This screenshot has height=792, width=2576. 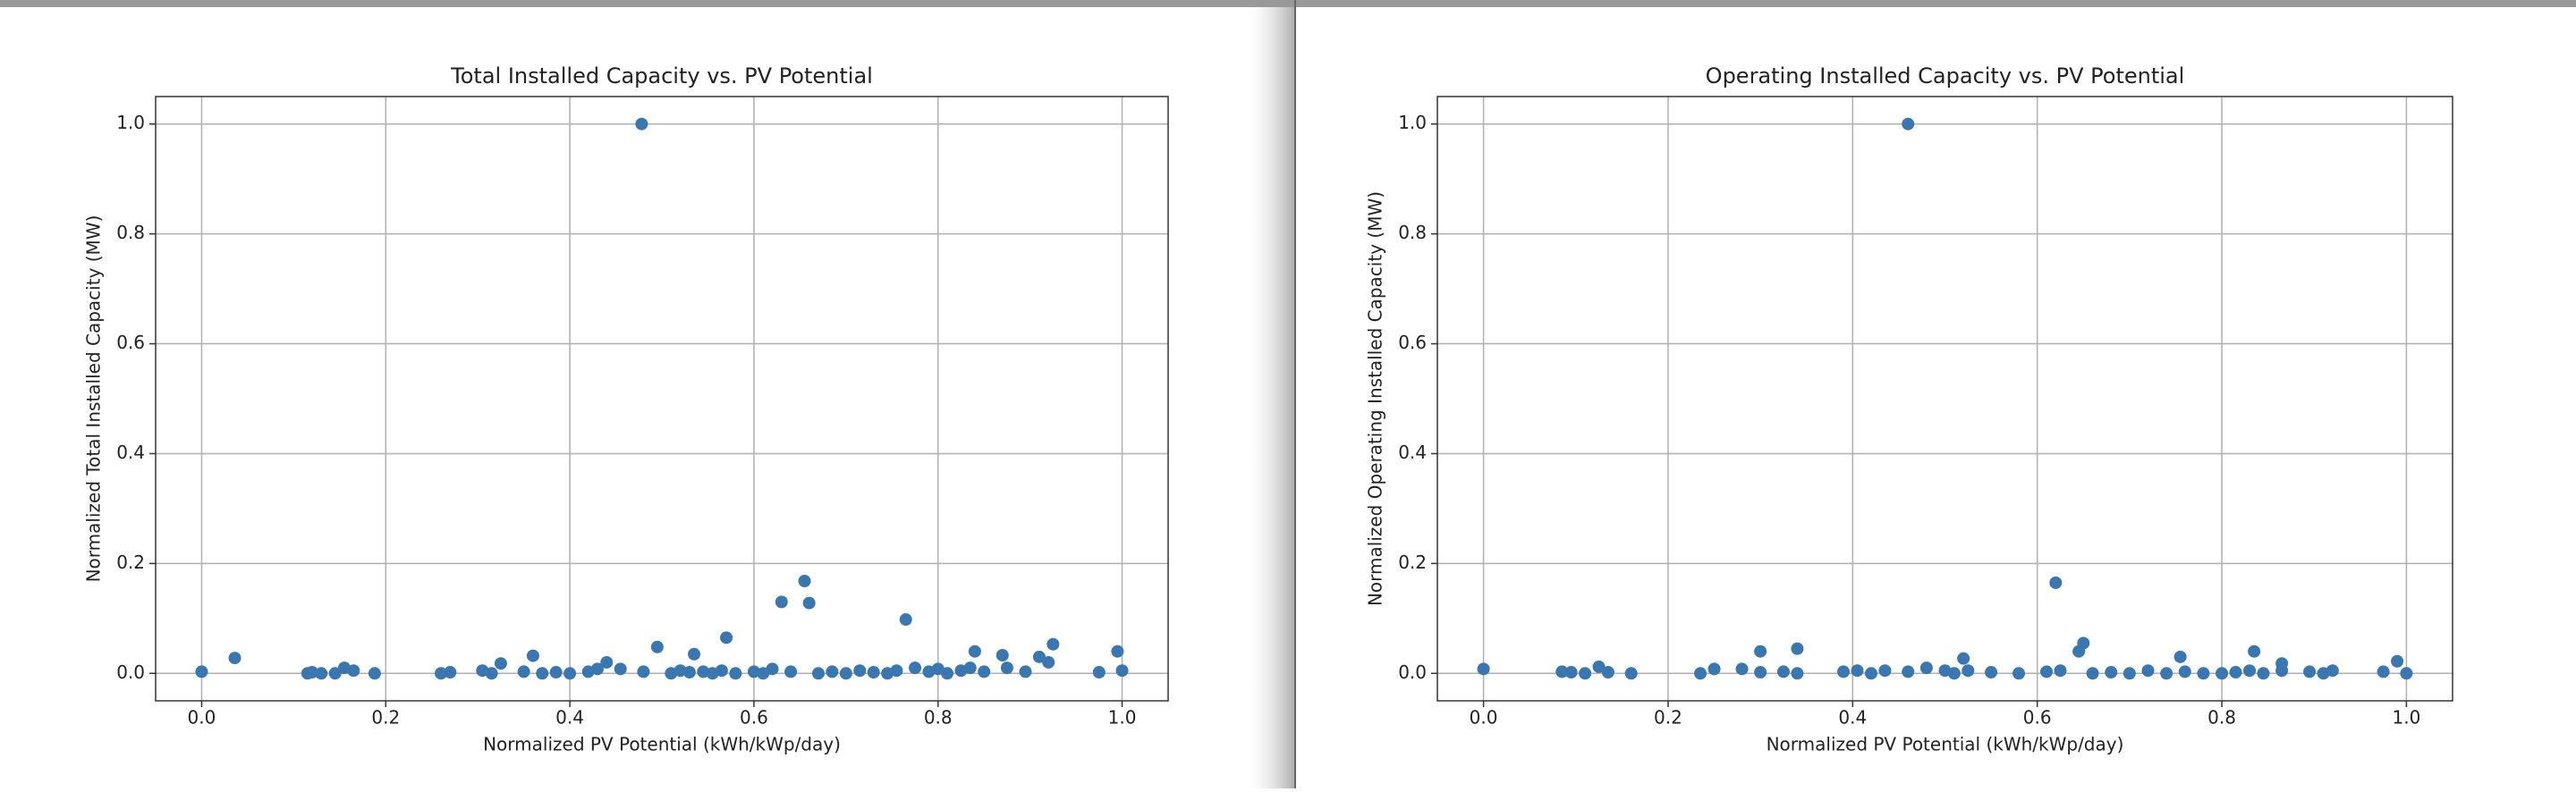 What do you see at coordinates (1288, 4) in the screenshot?
I see `top-bar` at bounding box center [1288, 4].